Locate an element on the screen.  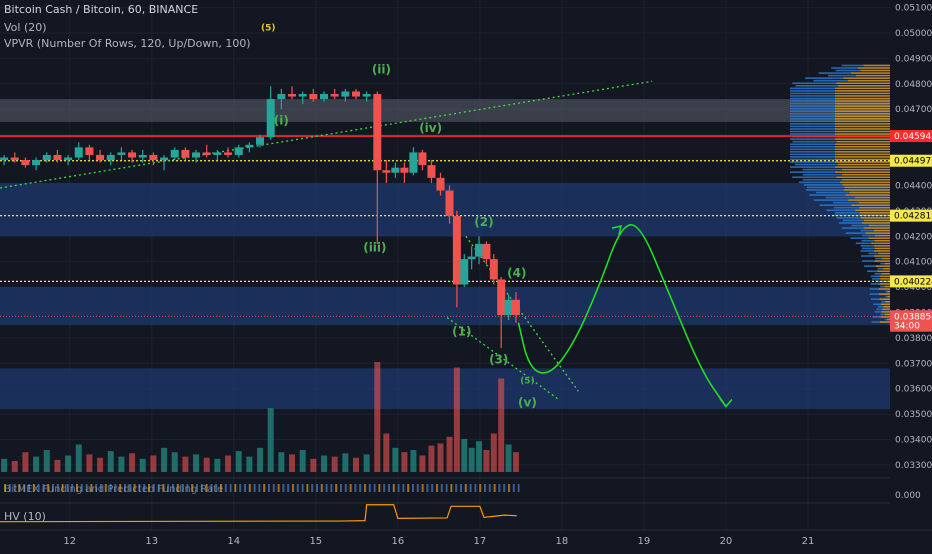
x-tick-label: 19 is located at coordinates (644, 541).